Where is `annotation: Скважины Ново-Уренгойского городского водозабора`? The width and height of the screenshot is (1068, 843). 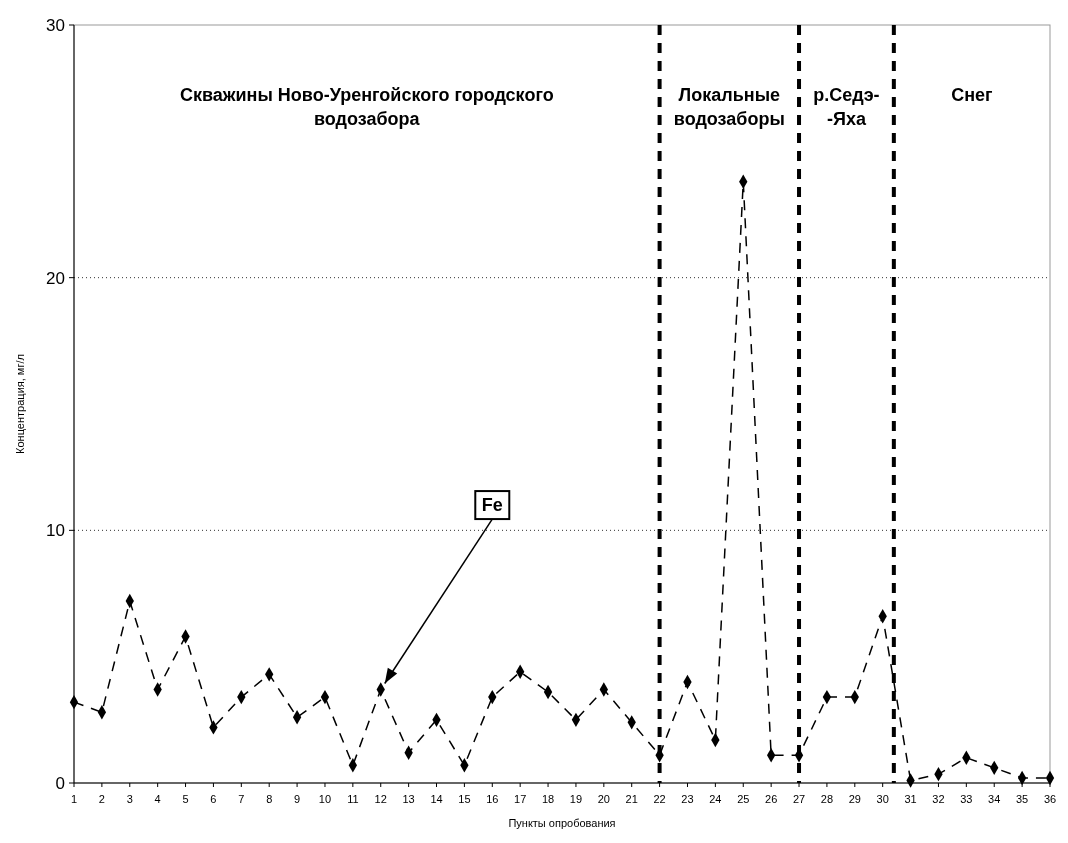
annotation: Скважины Ново-Уренгойского городского водозабора is located at coordinates (366, 106).